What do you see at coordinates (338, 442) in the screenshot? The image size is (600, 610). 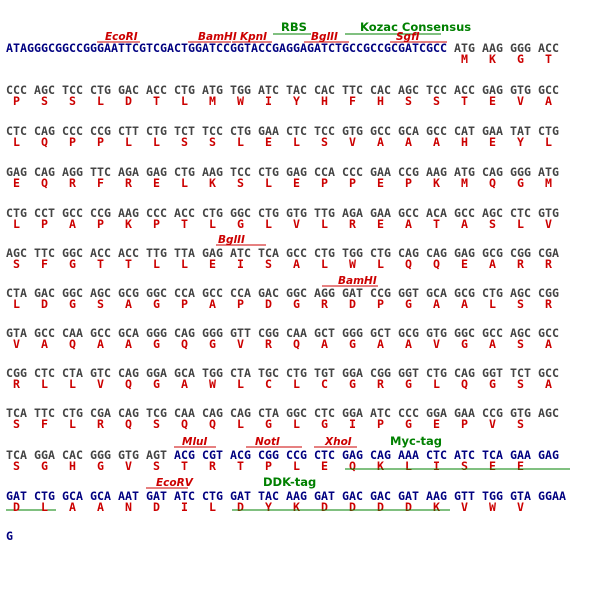 I see `feature-label: XhoI` at bounding box center [338, 442].